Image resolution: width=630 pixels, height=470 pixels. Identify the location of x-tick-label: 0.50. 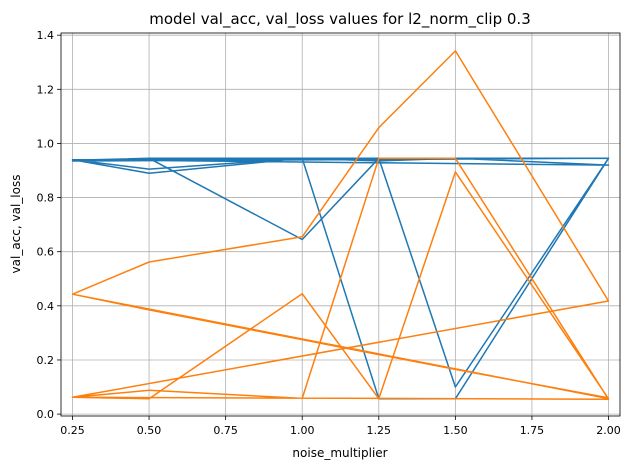
(149, 430).